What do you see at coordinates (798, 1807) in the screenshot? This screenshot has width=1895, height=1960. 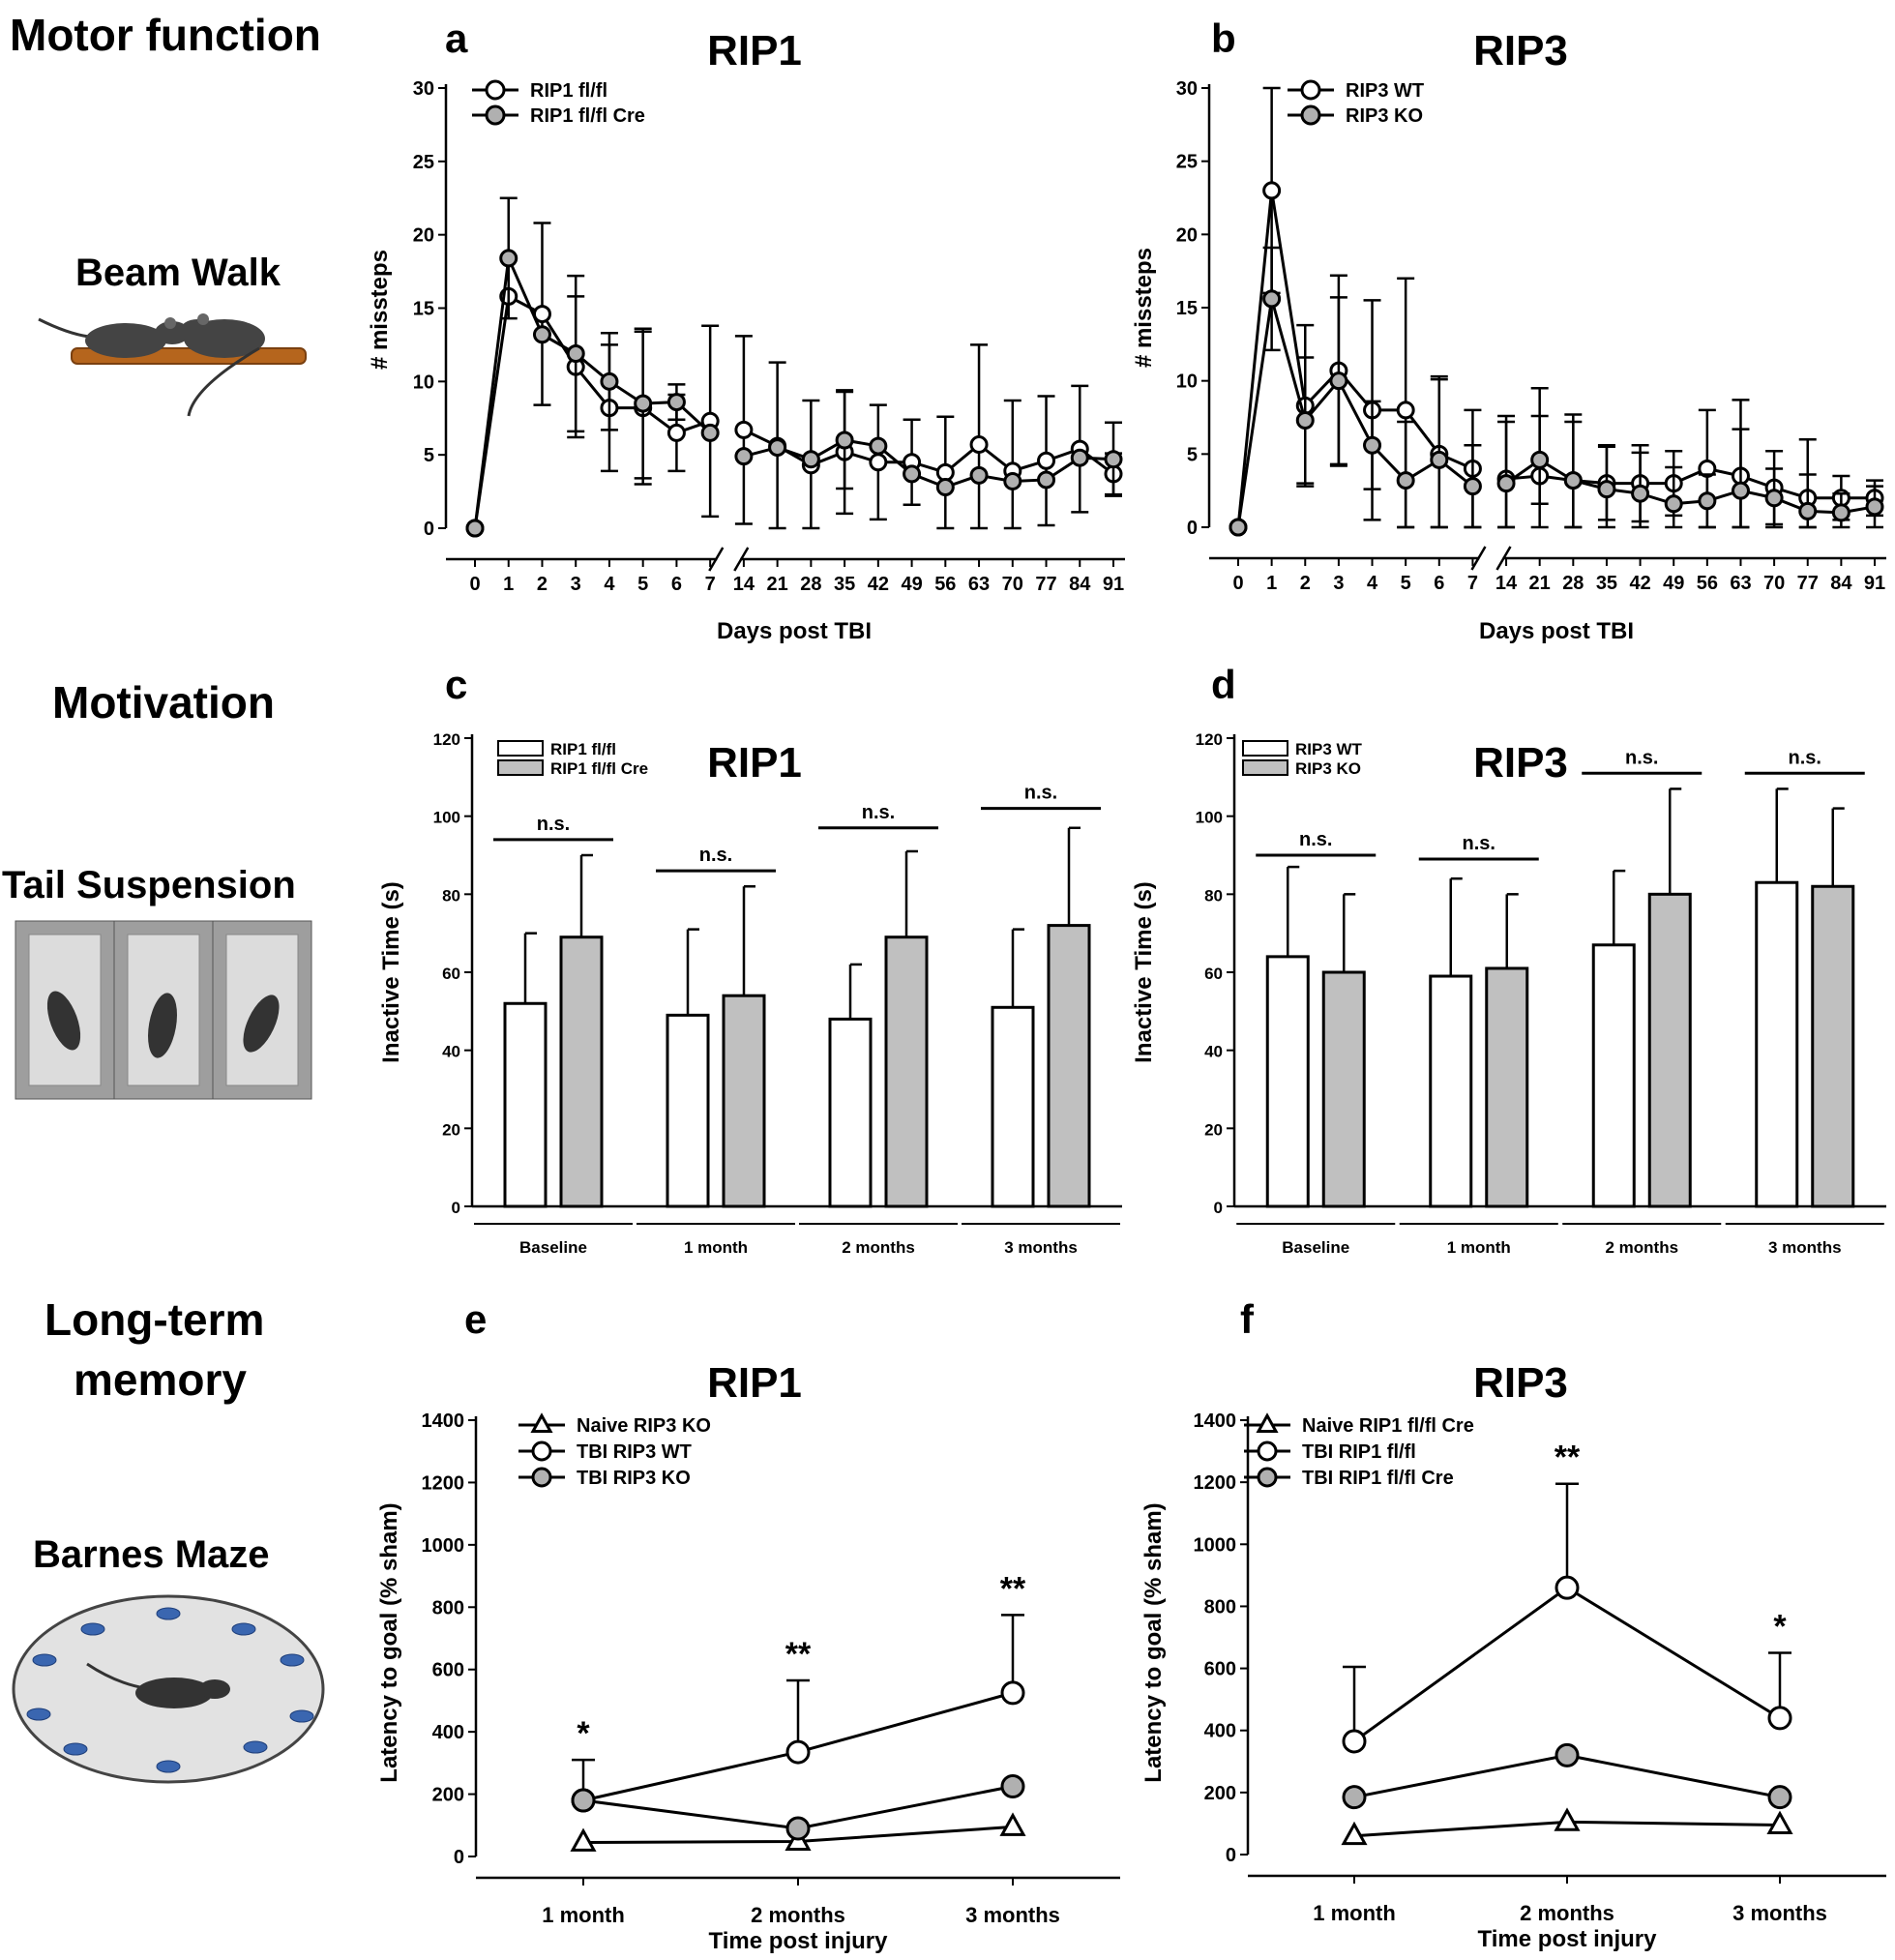 I see `series-tbi-rip3-ko` at bounding box center [798, 1807].